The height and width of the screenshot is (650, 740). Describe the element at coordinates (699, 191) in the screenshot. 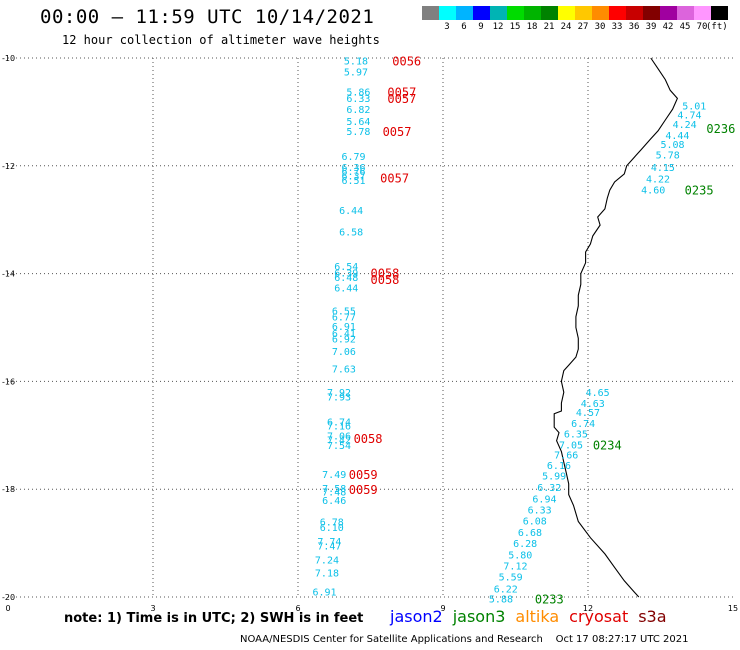

I see `pass-number-label: 0235` at that location.